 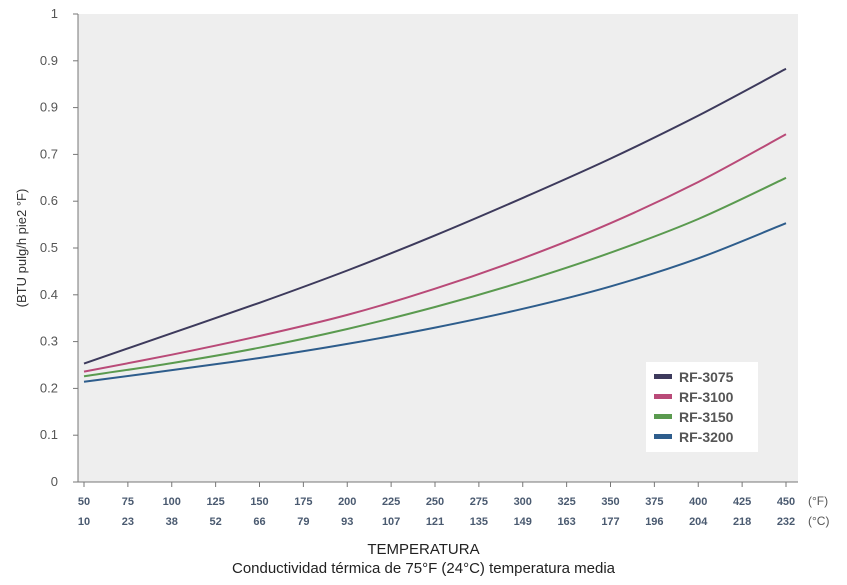 What do you see at coordinates (818, 521) in the screenshot?
I see `x-unit-celsius: (°C)` at bounding box center [818, 521].